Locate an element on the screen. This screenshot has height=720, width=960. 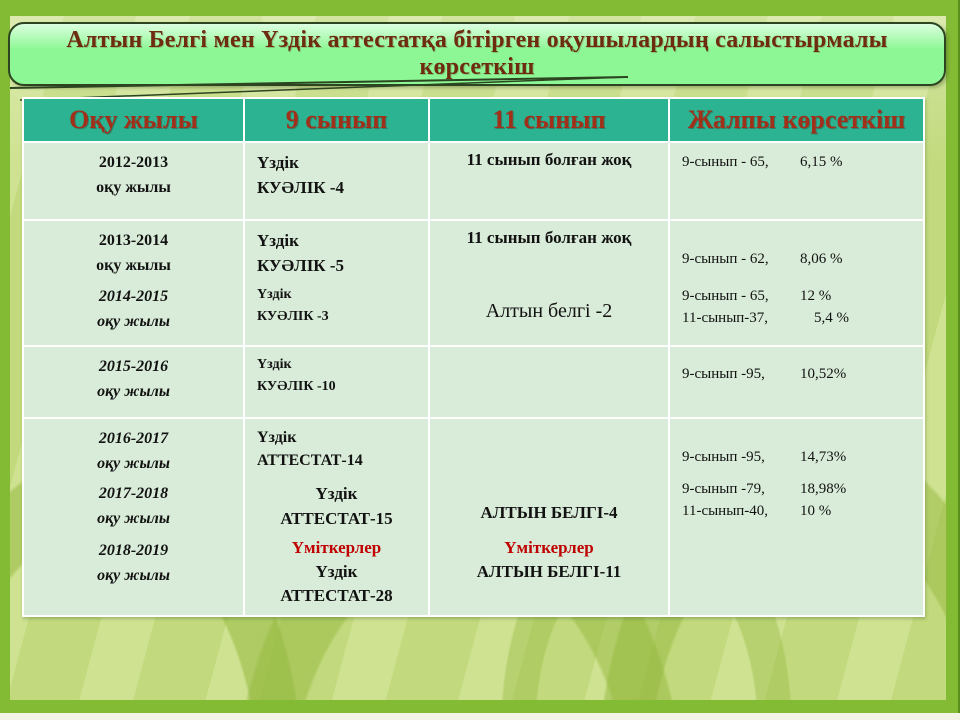
stats-cell: 9-сынып -95, 10,52% is located at coordinates (796, 382).